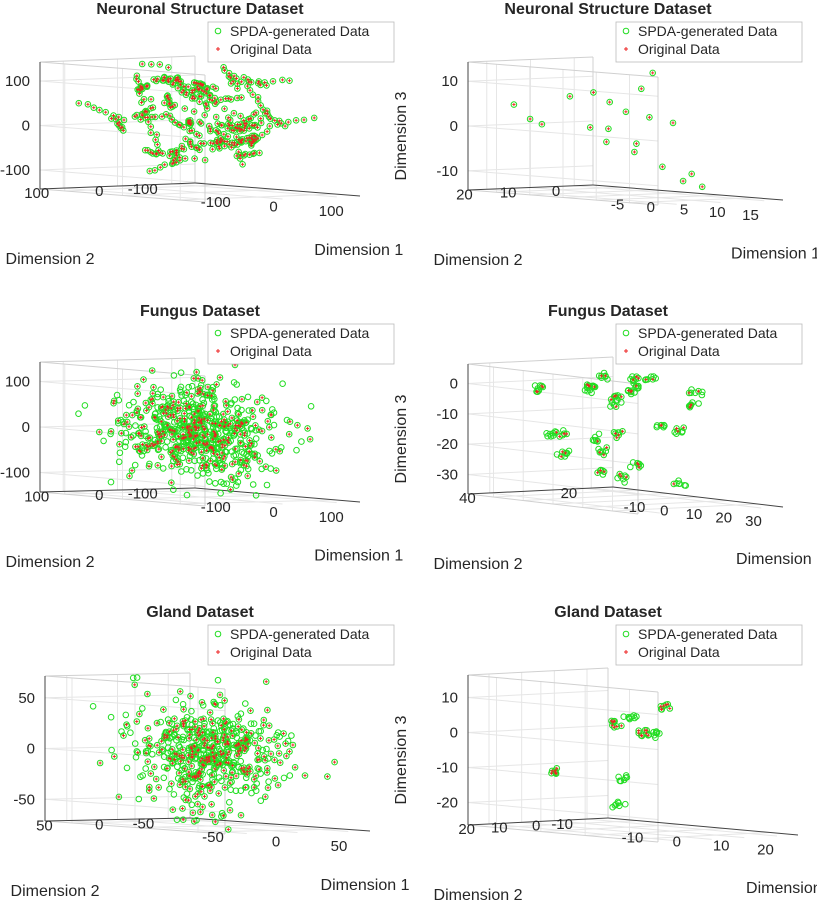  What do you see at coordinates (44, 826) in the screenshot?
I see `y-tick-label: 50` at bounding box center [44, 826].